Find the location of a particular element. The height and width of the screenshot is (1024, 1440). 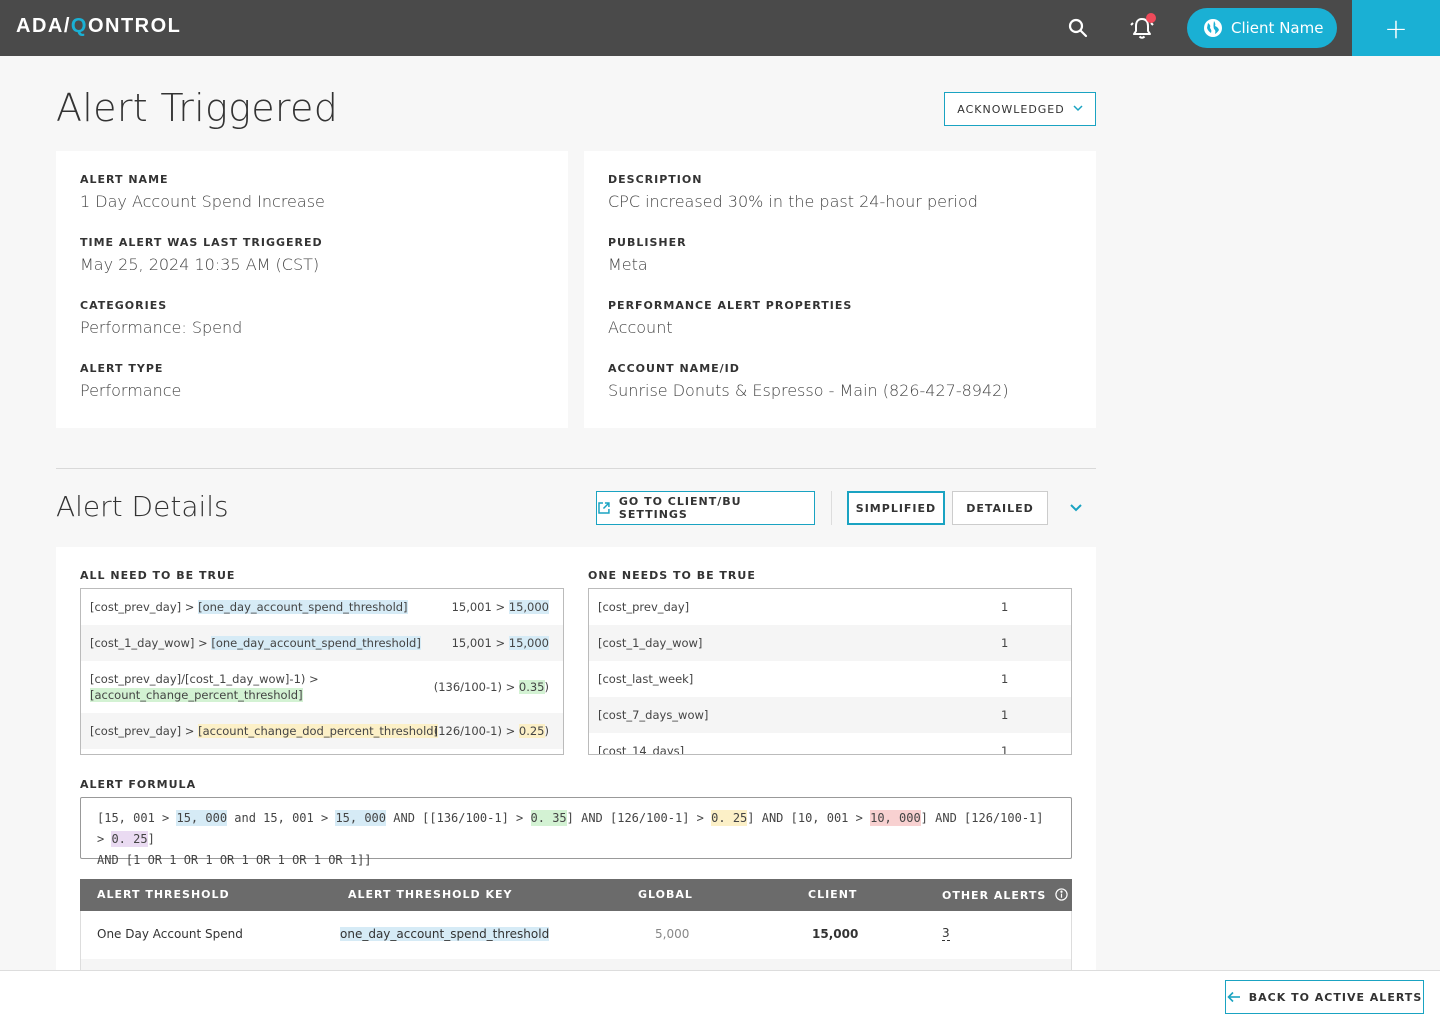

field-value: Meta is located at coordinates (628, 264).